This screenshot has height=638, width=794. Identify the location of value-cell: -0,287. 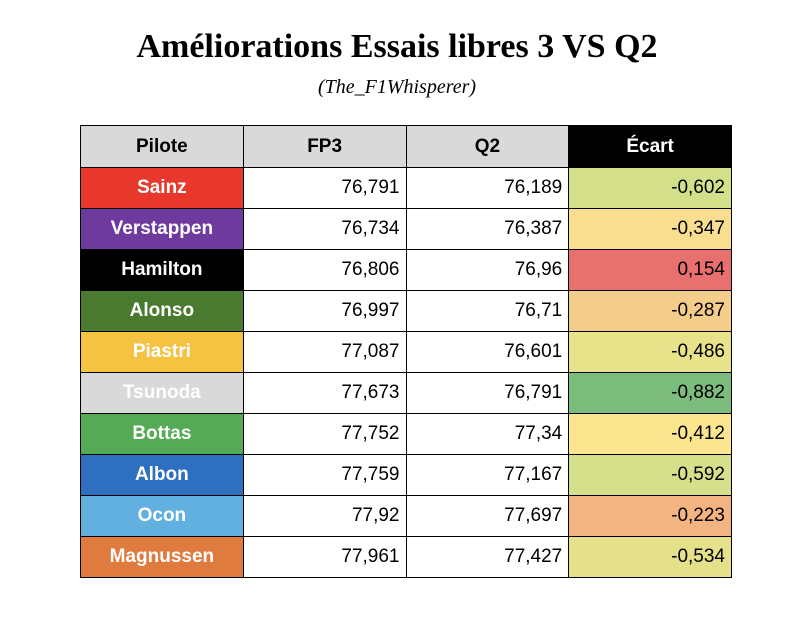
(650, 311).